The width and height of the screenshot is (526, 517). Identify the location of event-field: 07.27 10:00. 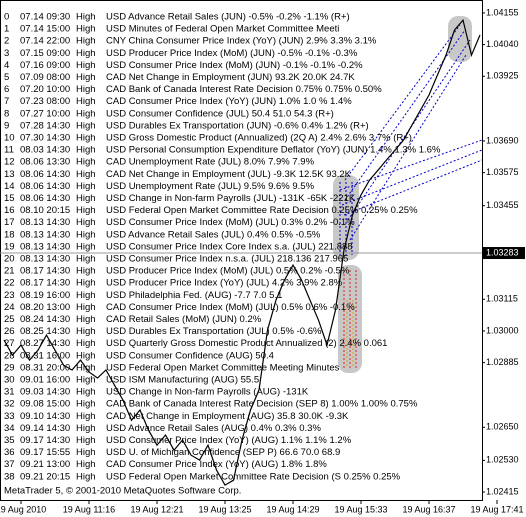
(45, 113).